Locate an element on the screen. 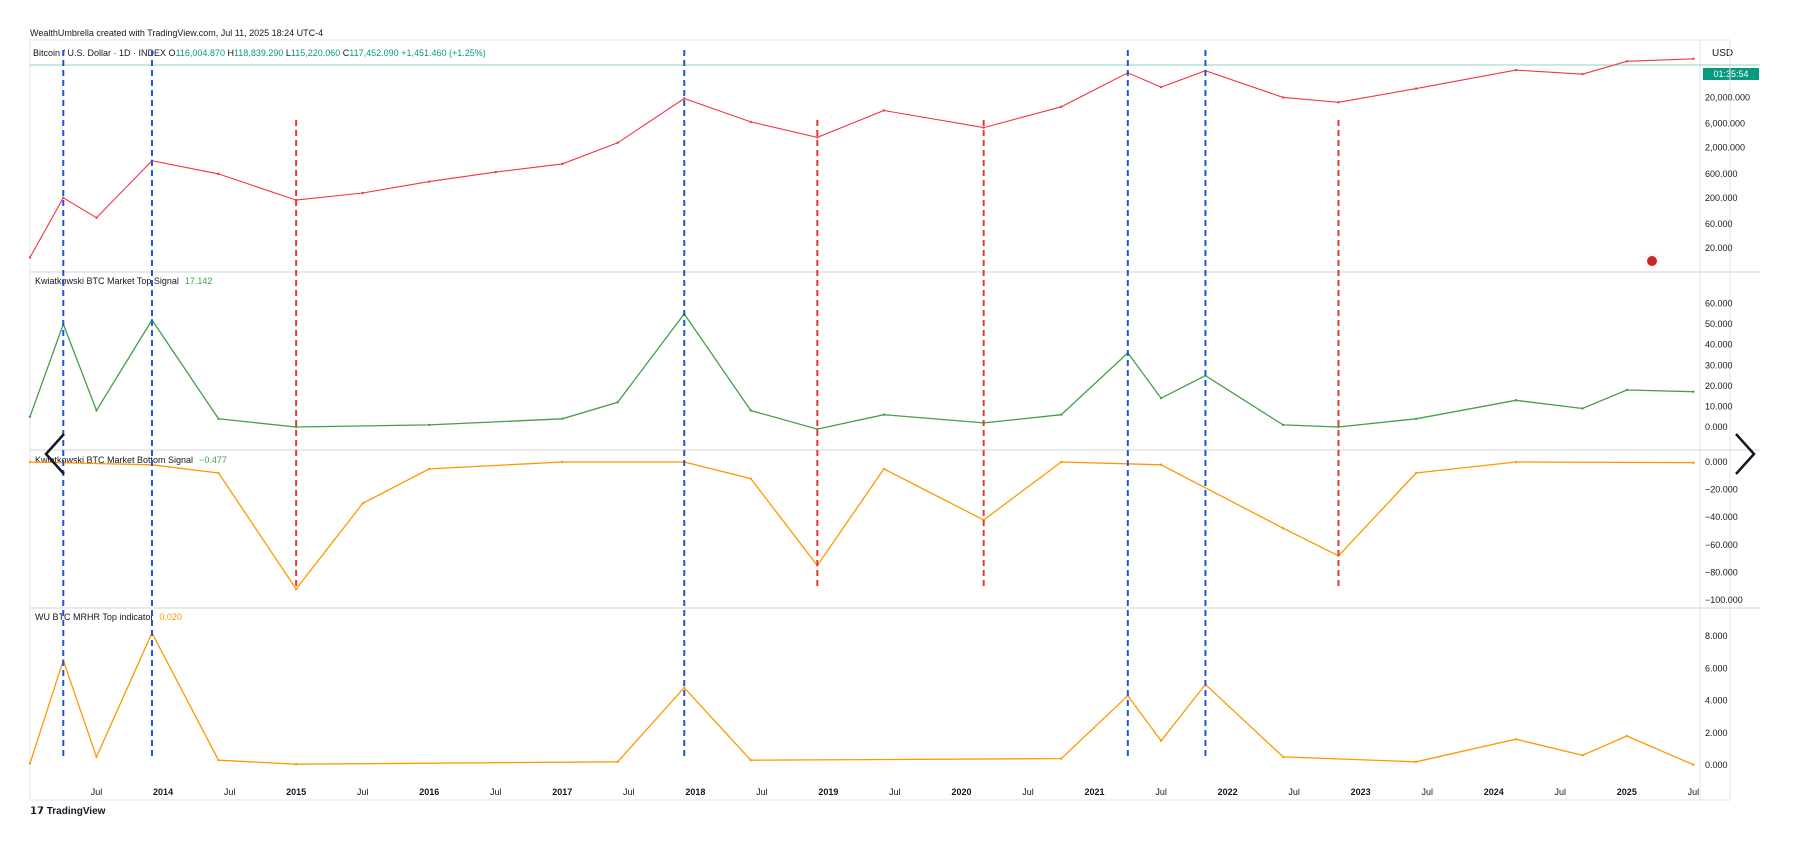  chevron-left-icon is located at coordinates (54, 454).